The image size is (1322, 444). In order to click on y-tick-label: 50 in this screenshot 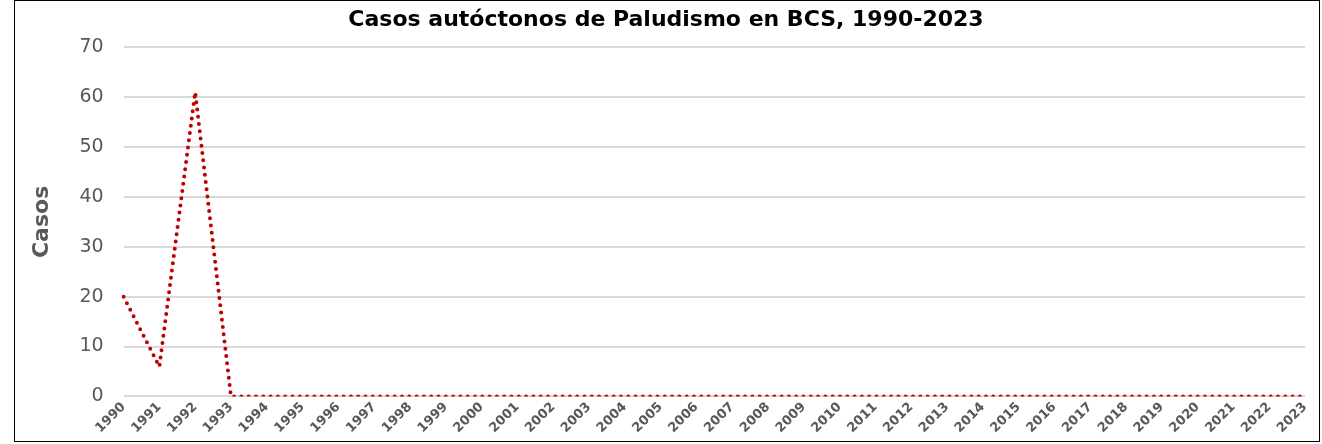, I will do `click(91, 145)`.